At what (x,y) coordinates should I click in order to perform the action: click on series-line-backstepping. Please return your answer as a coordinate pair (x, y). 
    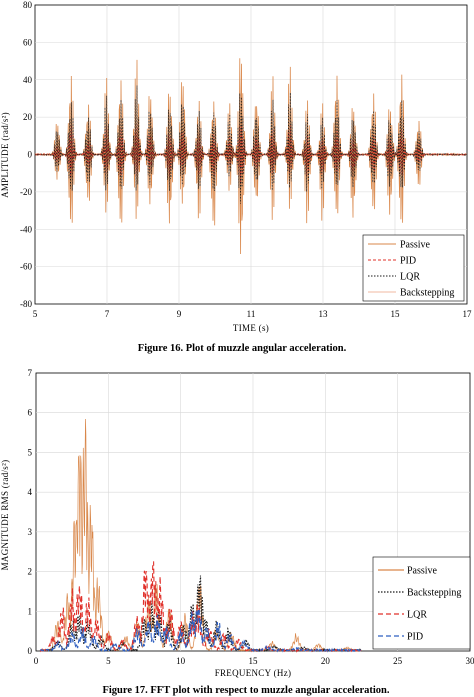
    Looking at the image, I should click on (200, 614).